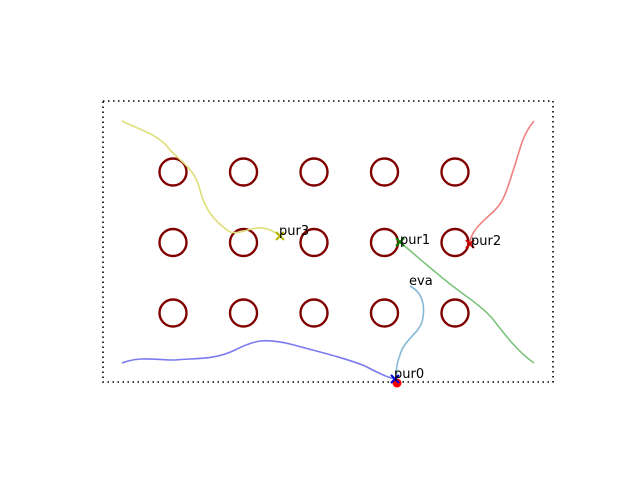 This screenshot has width=640, height=480. I want to click on agent-pur3: pur3, so click(292, 232).